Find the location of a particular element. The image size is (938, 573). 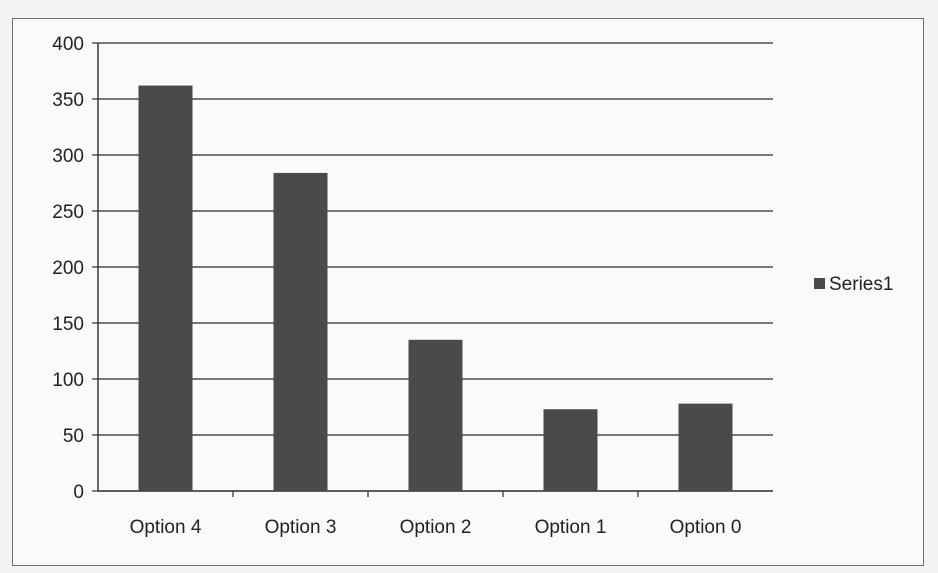

y-tick-label: 300 is located at coordinates (68, 156).